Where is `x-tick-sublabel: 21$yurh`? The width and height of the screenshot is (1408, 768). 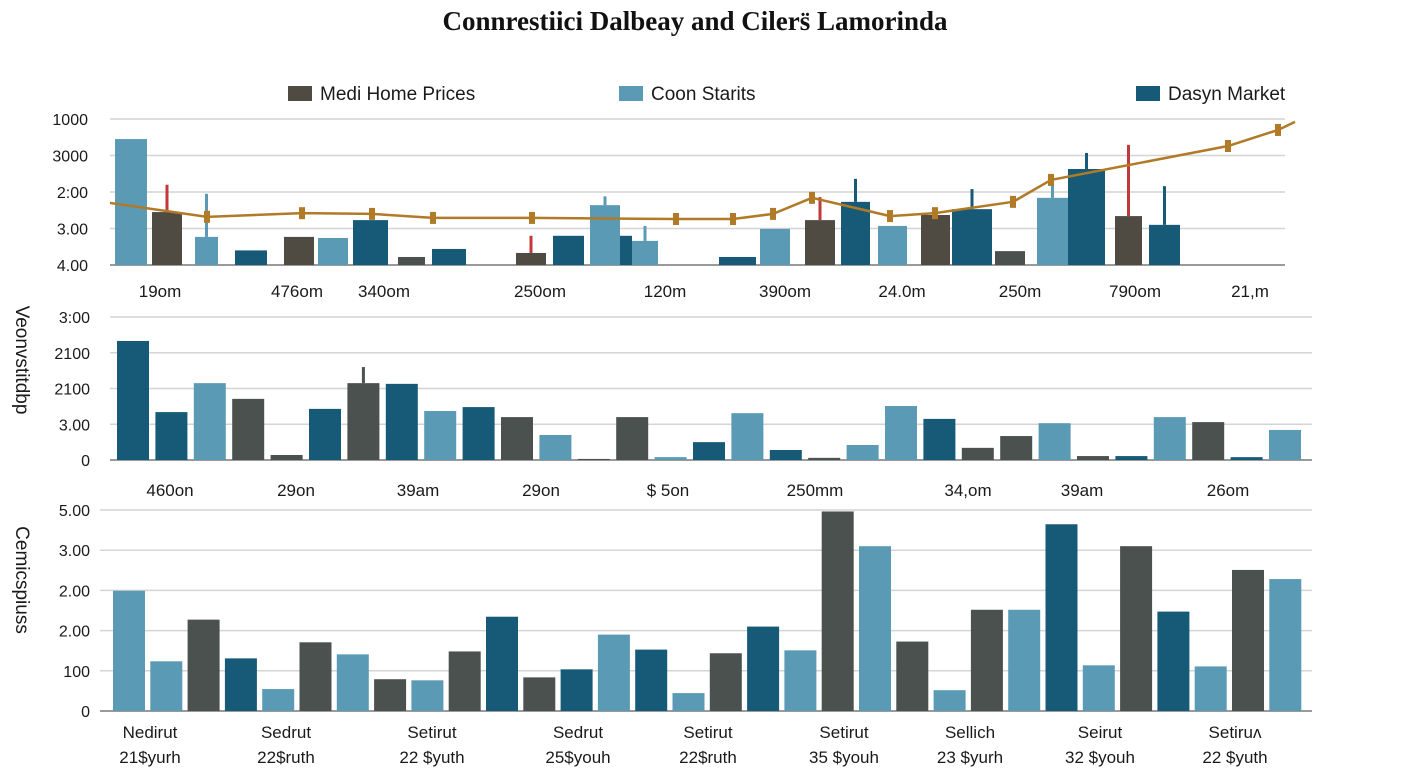
x-tick-sublabel: 21$yurh is located at coordinates (149, 757).